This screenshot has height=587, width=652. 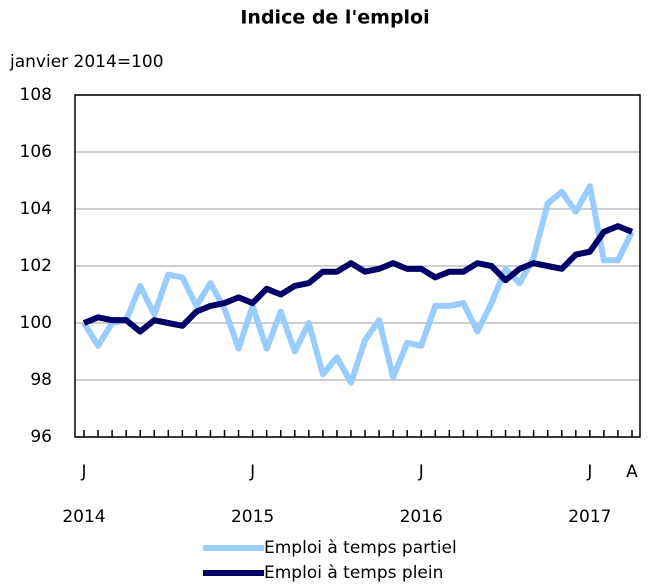 I want to click on y-tick-label: 96, so click(x=41, y=437).